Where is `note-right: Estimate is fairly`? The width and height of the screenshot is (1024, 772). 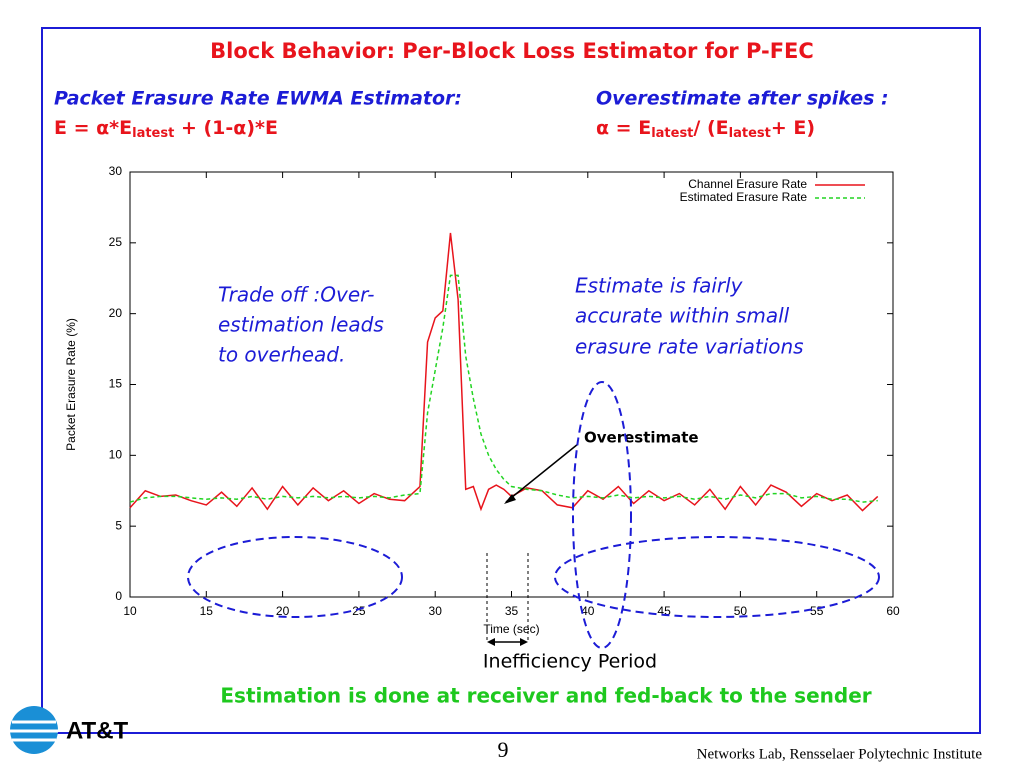
note-right: Estimate is fairly is located at coordinates (659, 286).